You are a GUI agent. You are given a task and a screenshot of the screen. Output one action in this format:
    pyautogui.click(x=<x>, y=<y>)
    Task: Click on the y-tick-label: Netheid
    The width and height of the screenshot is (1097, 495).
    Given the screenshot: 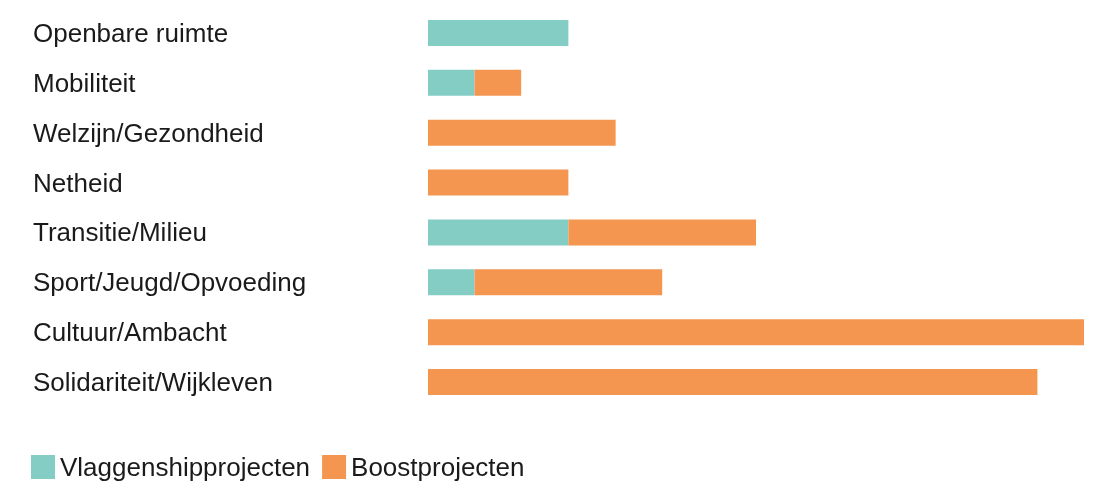 What is the action you would take?
    pyautogui.click(x=78, y=182)
    